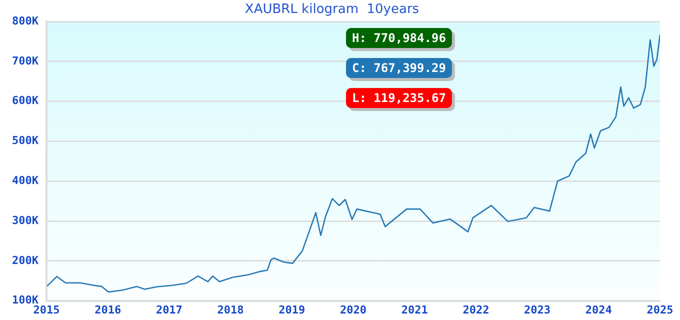  What do you see at coordinates (25, 101) in the screenshot?
I see `y-tick-label: 600K` at bounding box center [25, 101].